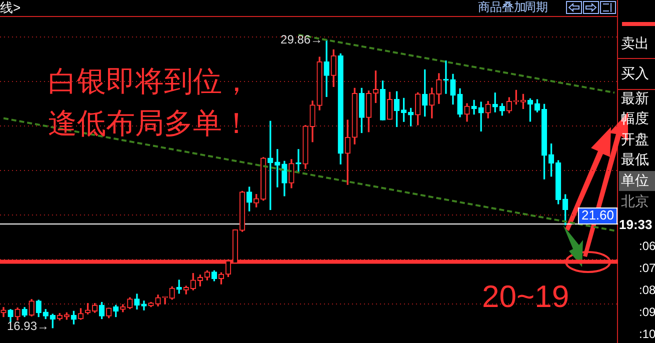 This screenshot has height=343, width=655. Describe the element at coordinates (647, 290) in the screenshot. I see `text: :08` at that location.